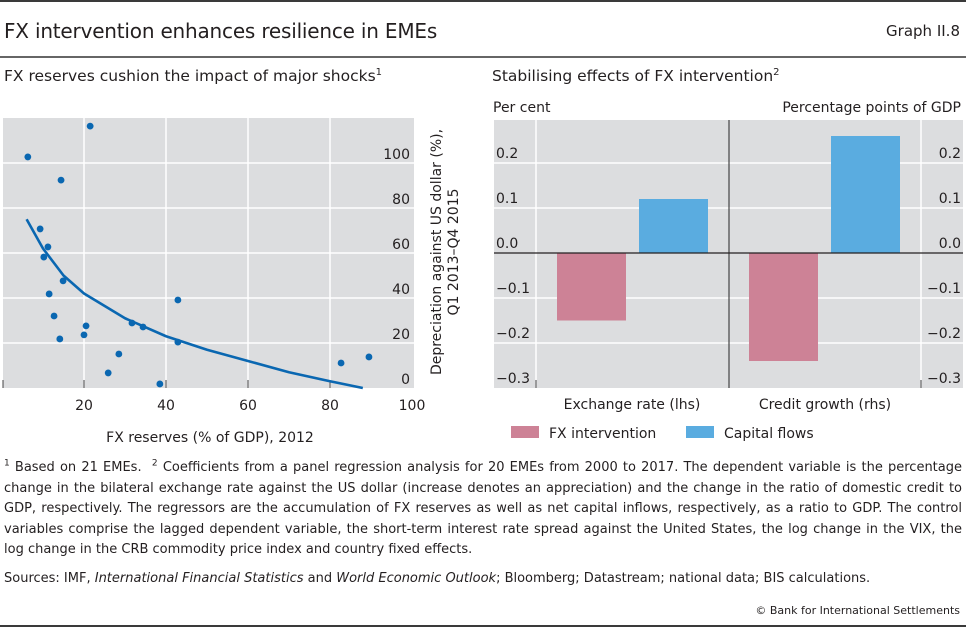 The image size is (966, 630). I want to click on right-y-tick-label: 0.0, so click(950, 244).